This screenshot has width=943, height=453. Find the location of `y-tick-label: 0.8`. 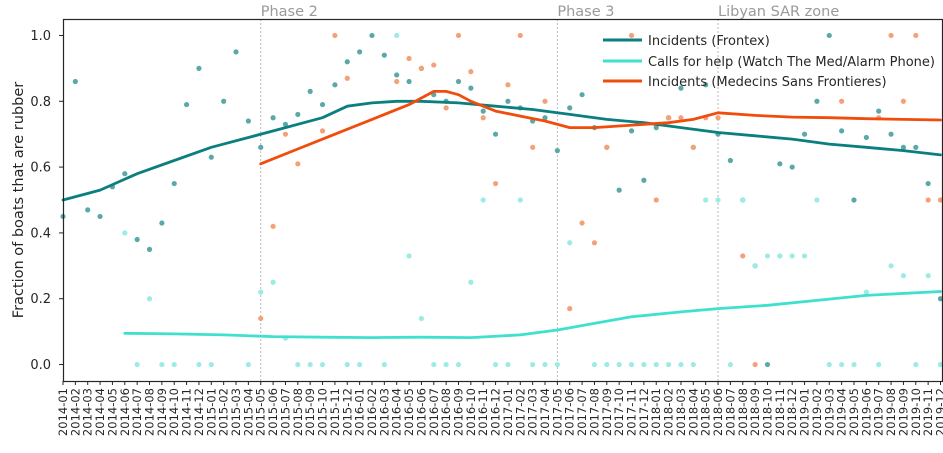

y-tick-label: 0.8 is located at coordinates (40, 102).